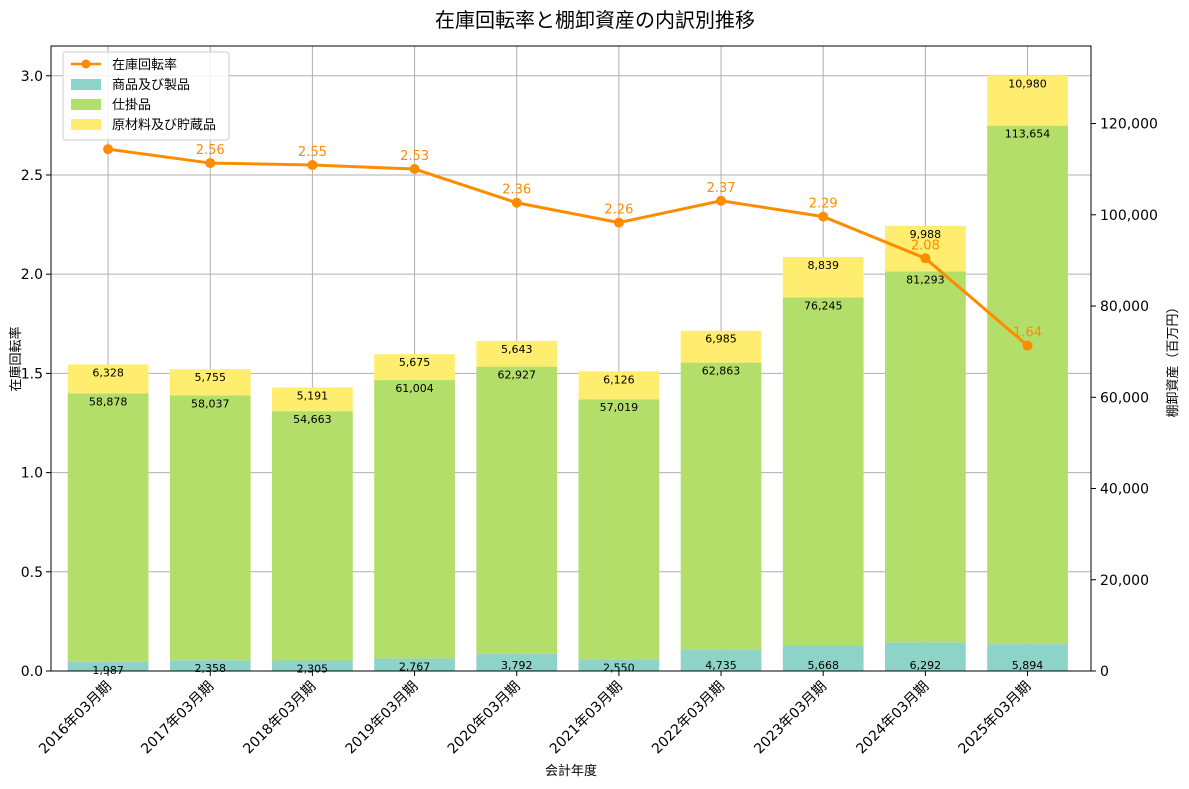 The width and height of the screenshot is (1189, 789). I want to click on bar-label-0-6: 4,735, so click(721, 665).